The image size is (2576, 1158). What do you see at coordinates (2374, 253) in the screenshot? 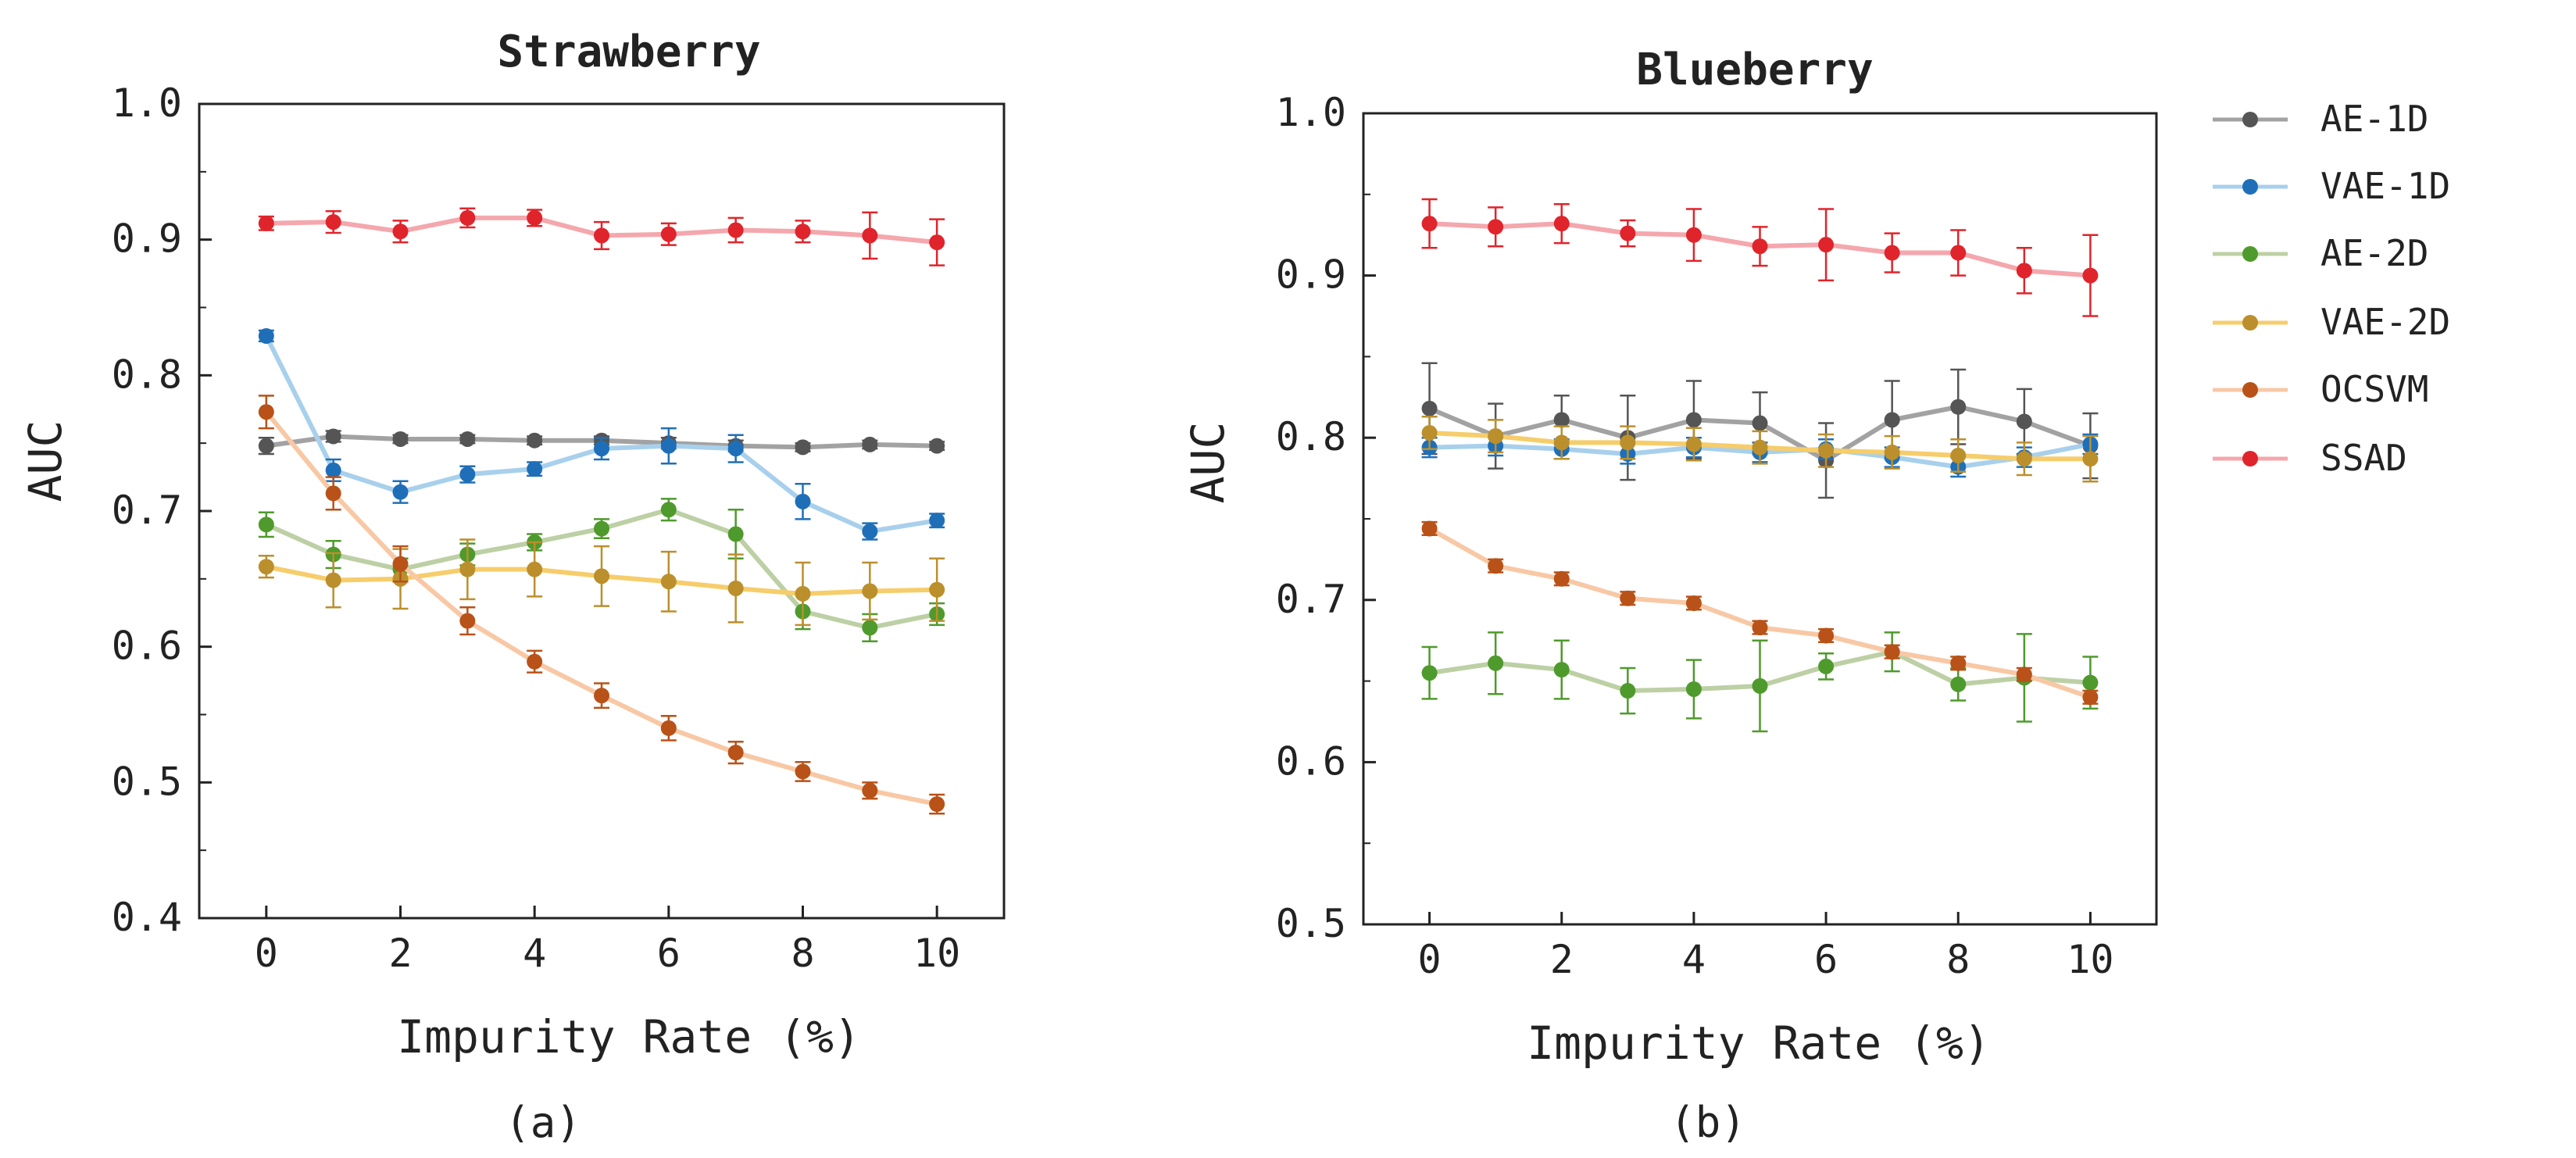
I see `legend-label-ae-2d: AE-2D` at bounding box center [2374, 253].